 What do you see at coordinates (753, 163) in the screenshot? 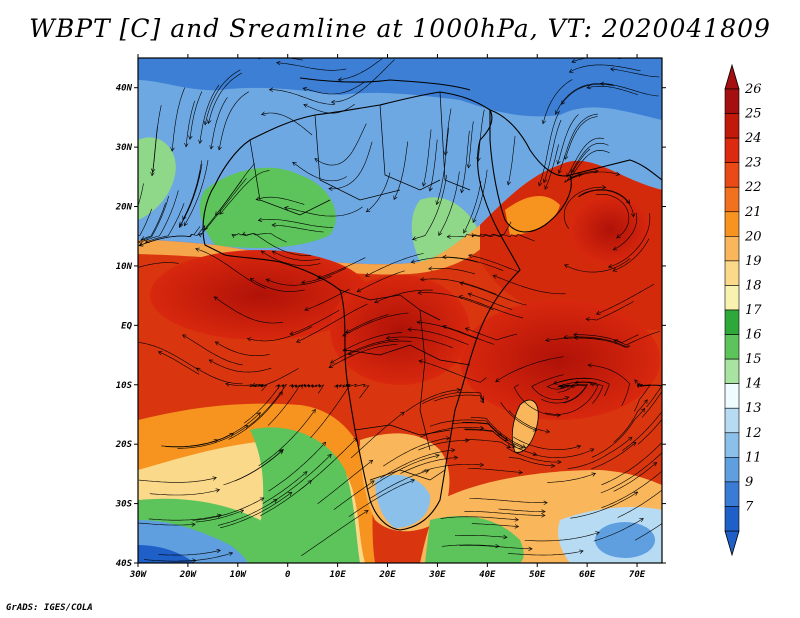
I see `colorbar-label: 23` at bounding box center [753, 163].